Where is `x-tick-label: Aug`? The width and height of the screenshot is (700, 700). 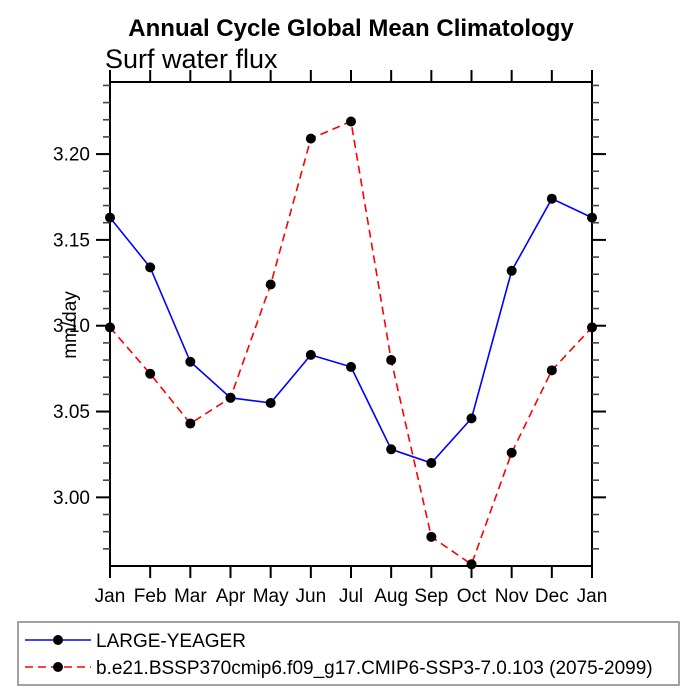 x-tick-label: Aug is located at coordinates (391, 596).